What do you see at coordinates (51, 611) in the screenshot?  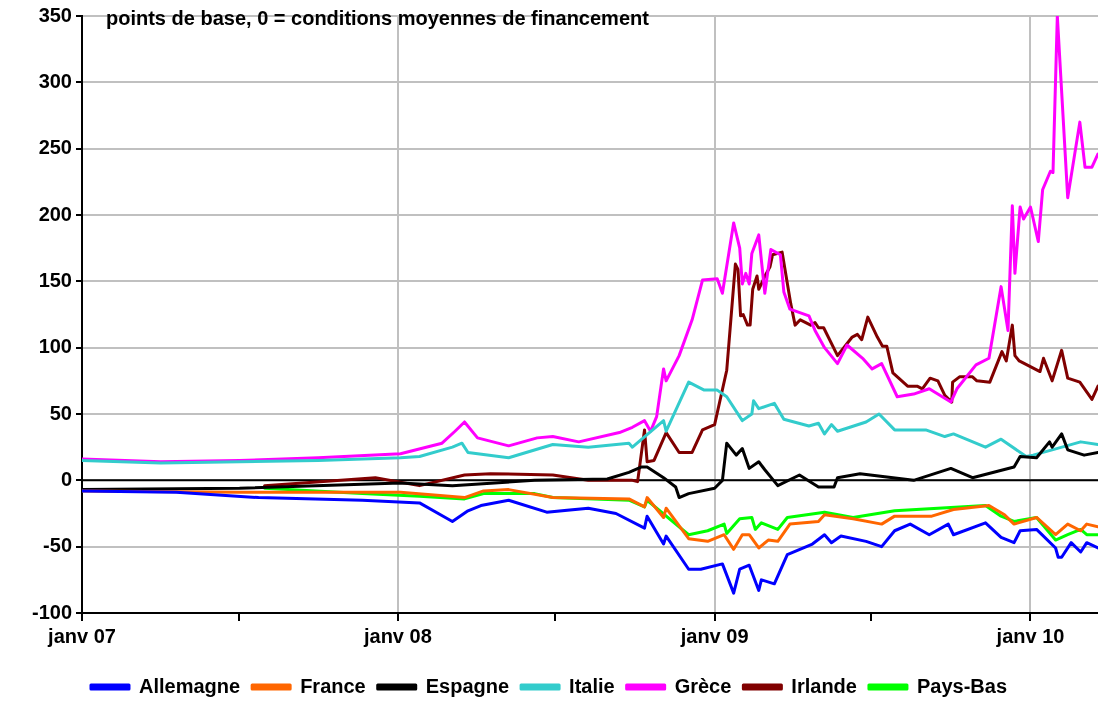 I see `y-tick-label: -100` at bounding box center [51, 611].